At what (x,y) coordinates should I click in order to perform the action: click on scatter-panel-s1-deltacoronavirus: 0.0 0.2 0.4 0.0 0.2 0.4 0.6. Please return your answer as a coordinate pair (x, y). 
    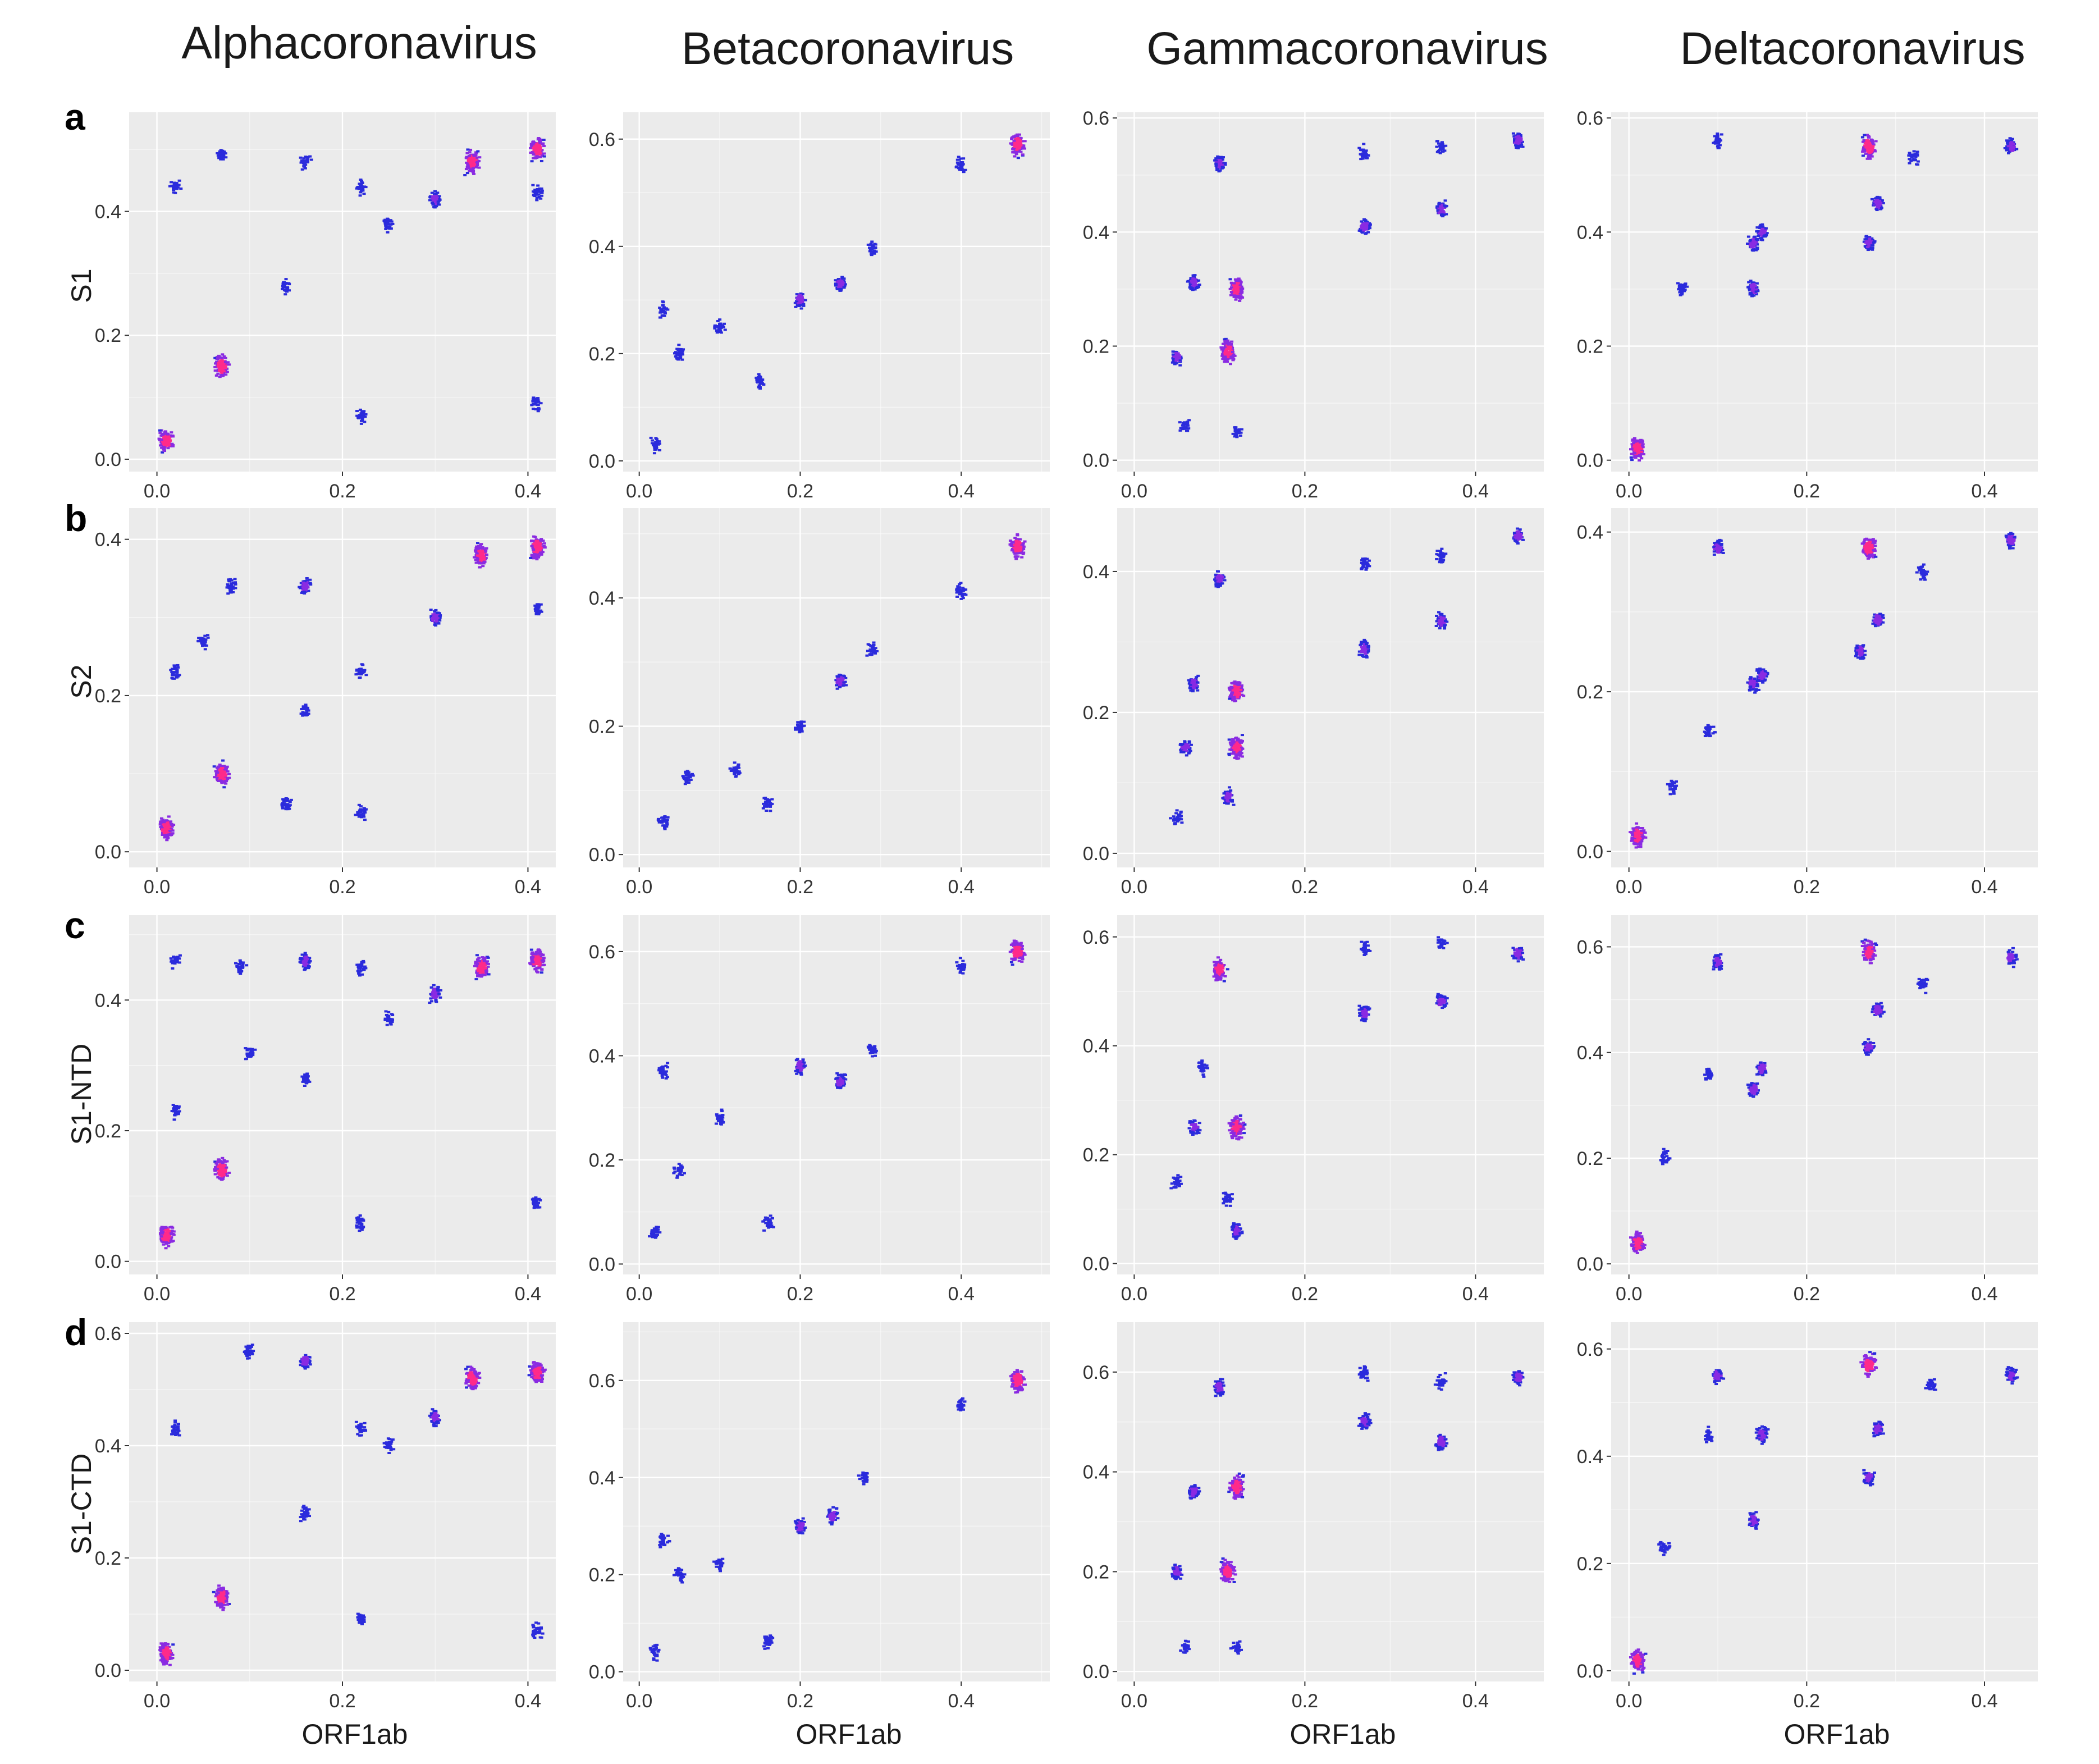
    Looking at the image, I should click on (1810, 307).